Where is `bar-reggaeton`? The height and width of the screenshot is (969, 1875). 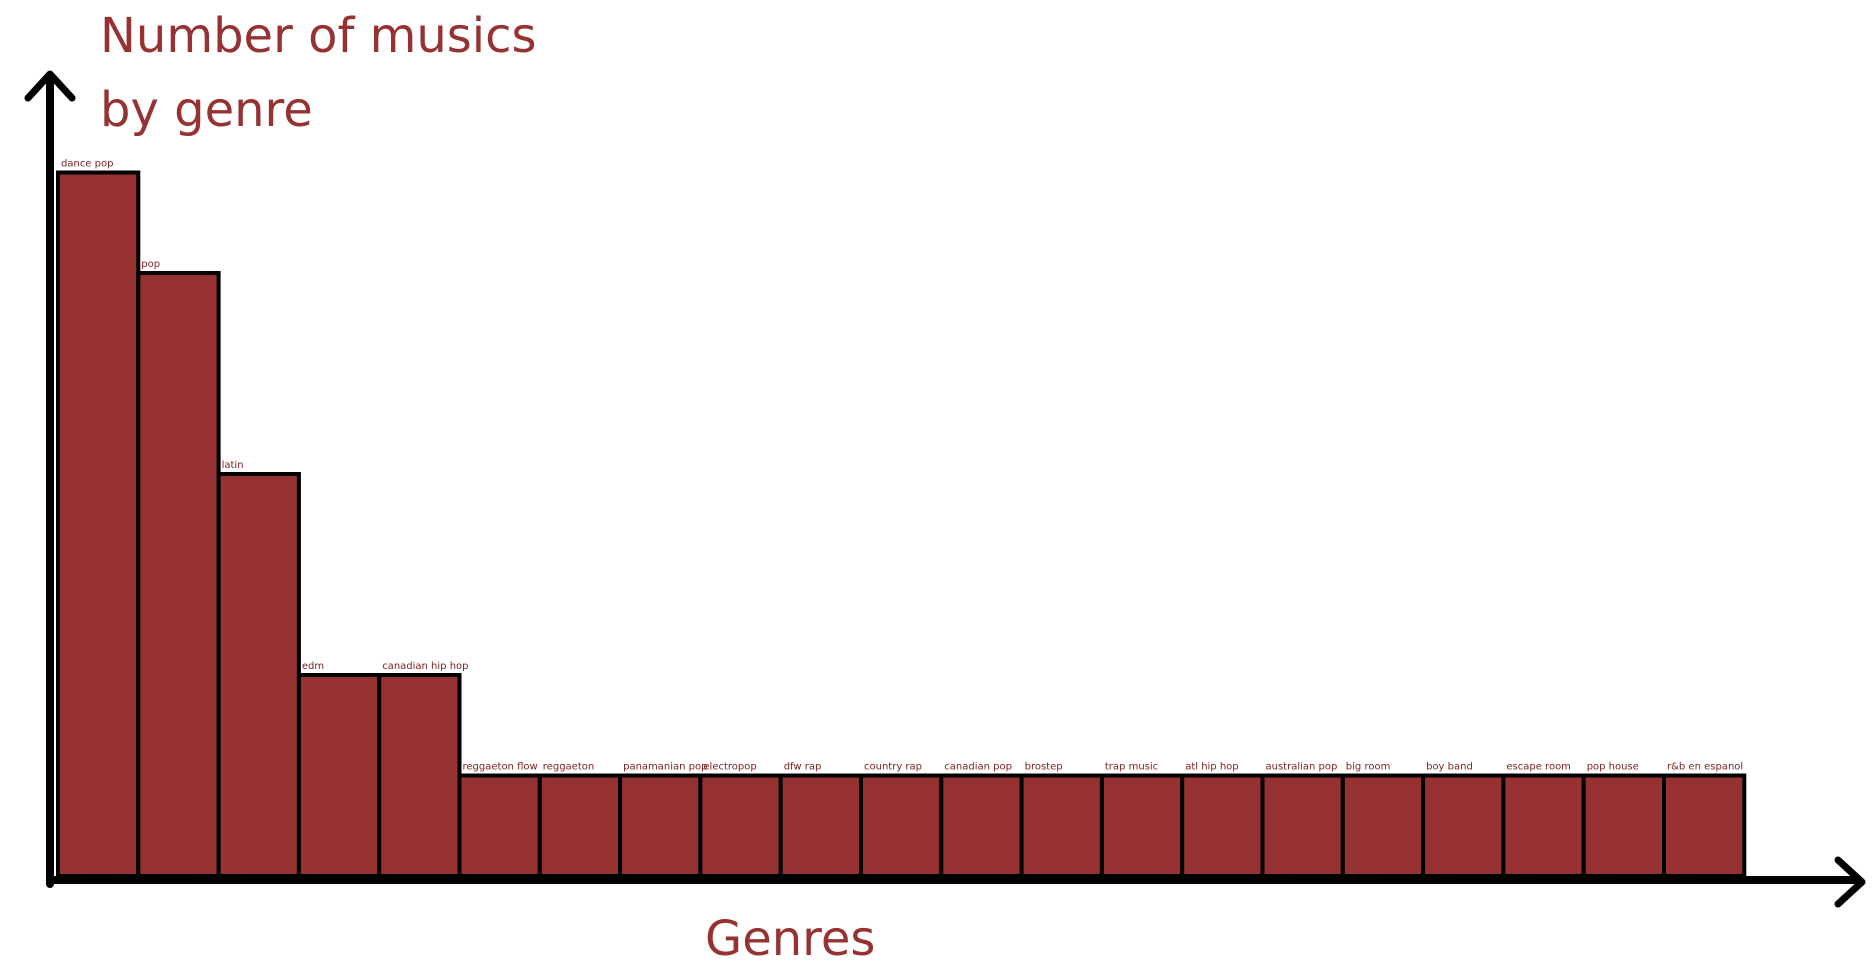
bar-reggaeton is located at coordinates (580, 825).